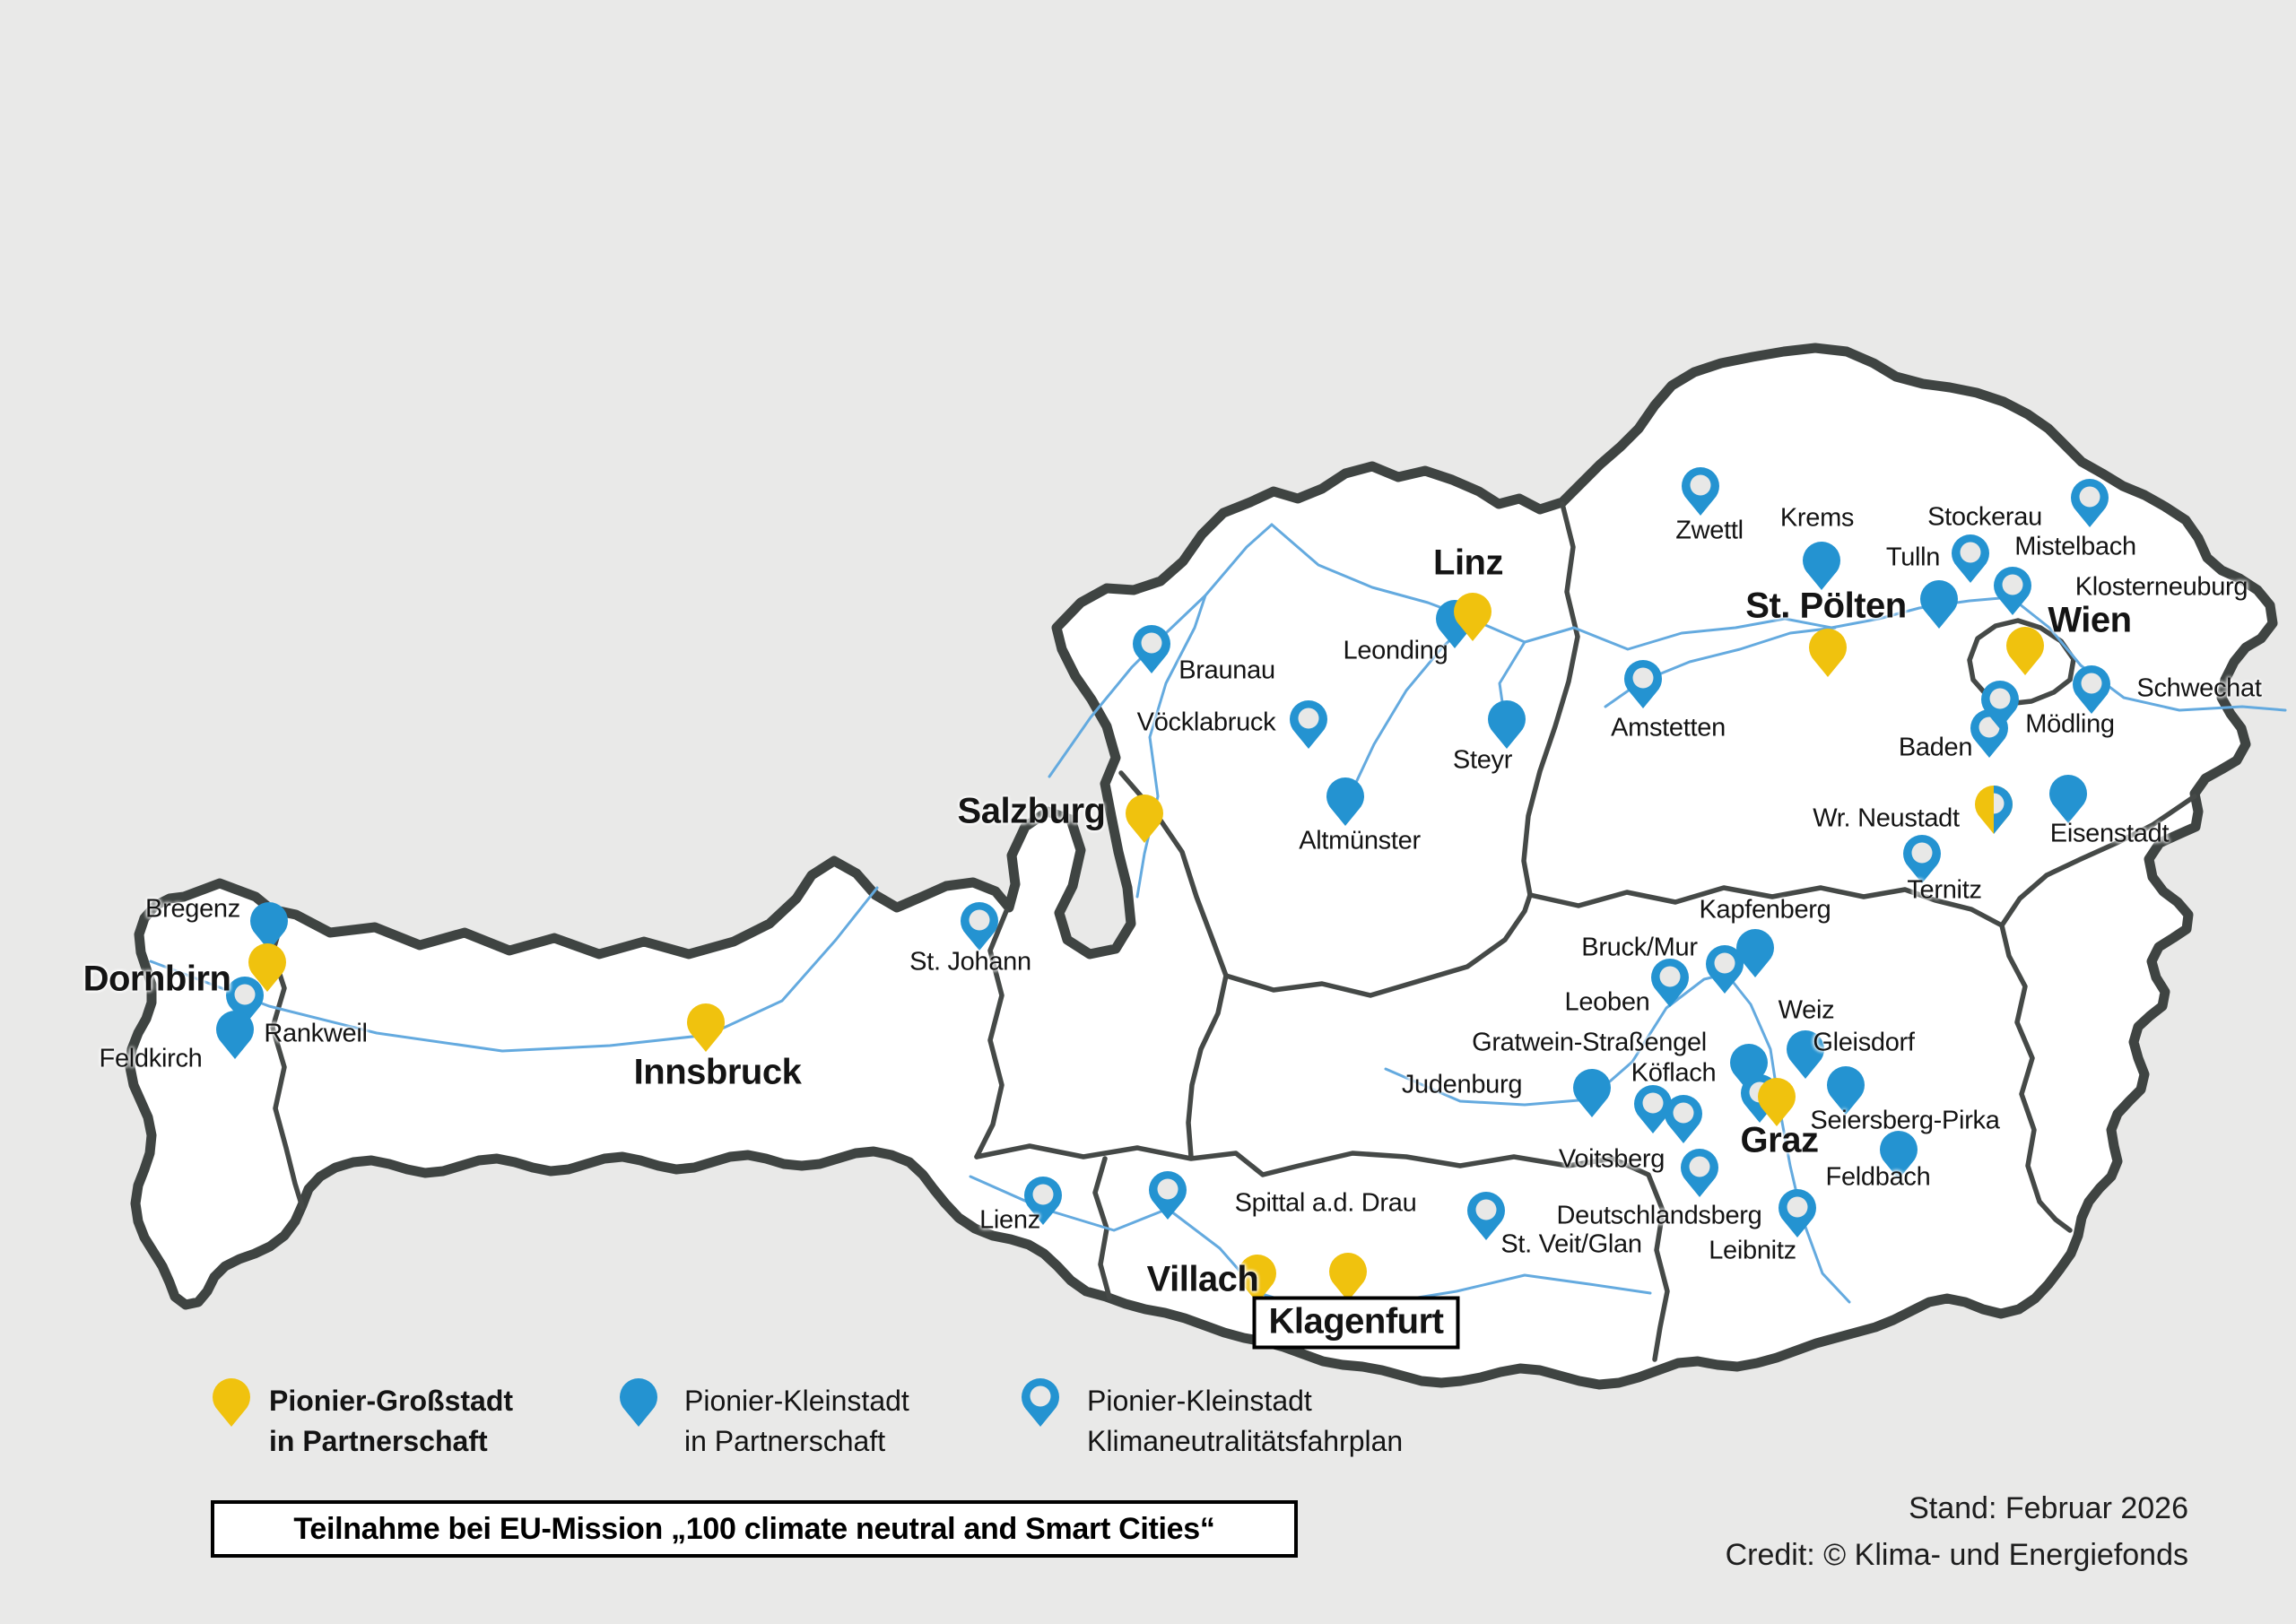 This screenshot has height=1624, width=2296. I want to click on city-label-st-johann: St. Johann, so click(970, 962).